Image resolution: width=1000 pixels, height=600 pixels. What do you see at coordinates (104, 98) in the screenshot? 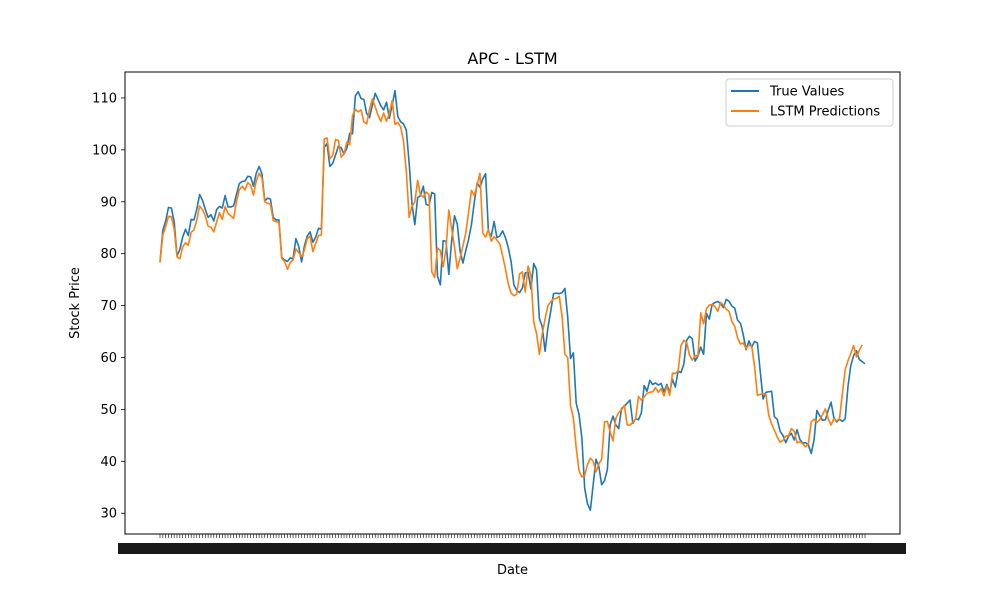
I see `y-tick-label: 110` at bounding box center [104, 98].